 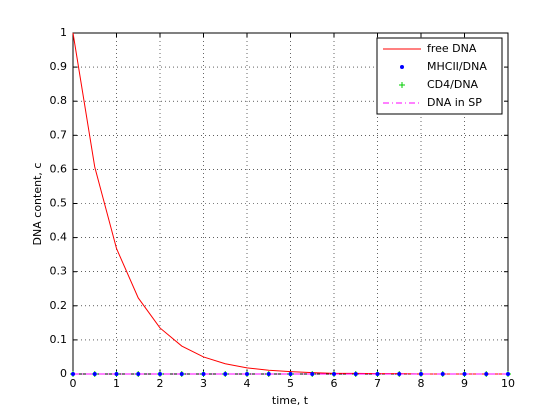 What do you see at coordinates (160, 383) in the screenshot?
I see `x-tick-label: 2` at bounding box center [160, 383].